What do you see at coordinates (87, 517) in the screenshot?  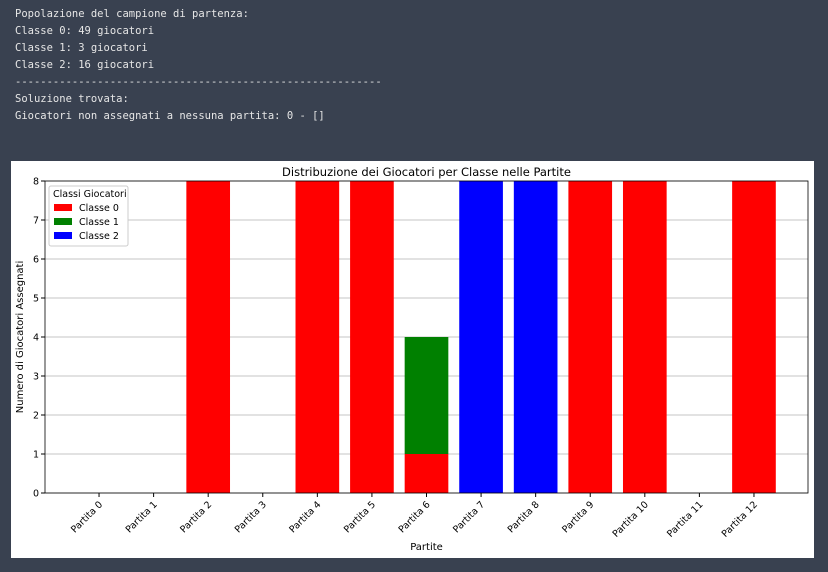 I see `x-tick-label: Partita 0` at bounding box center [87, 517].